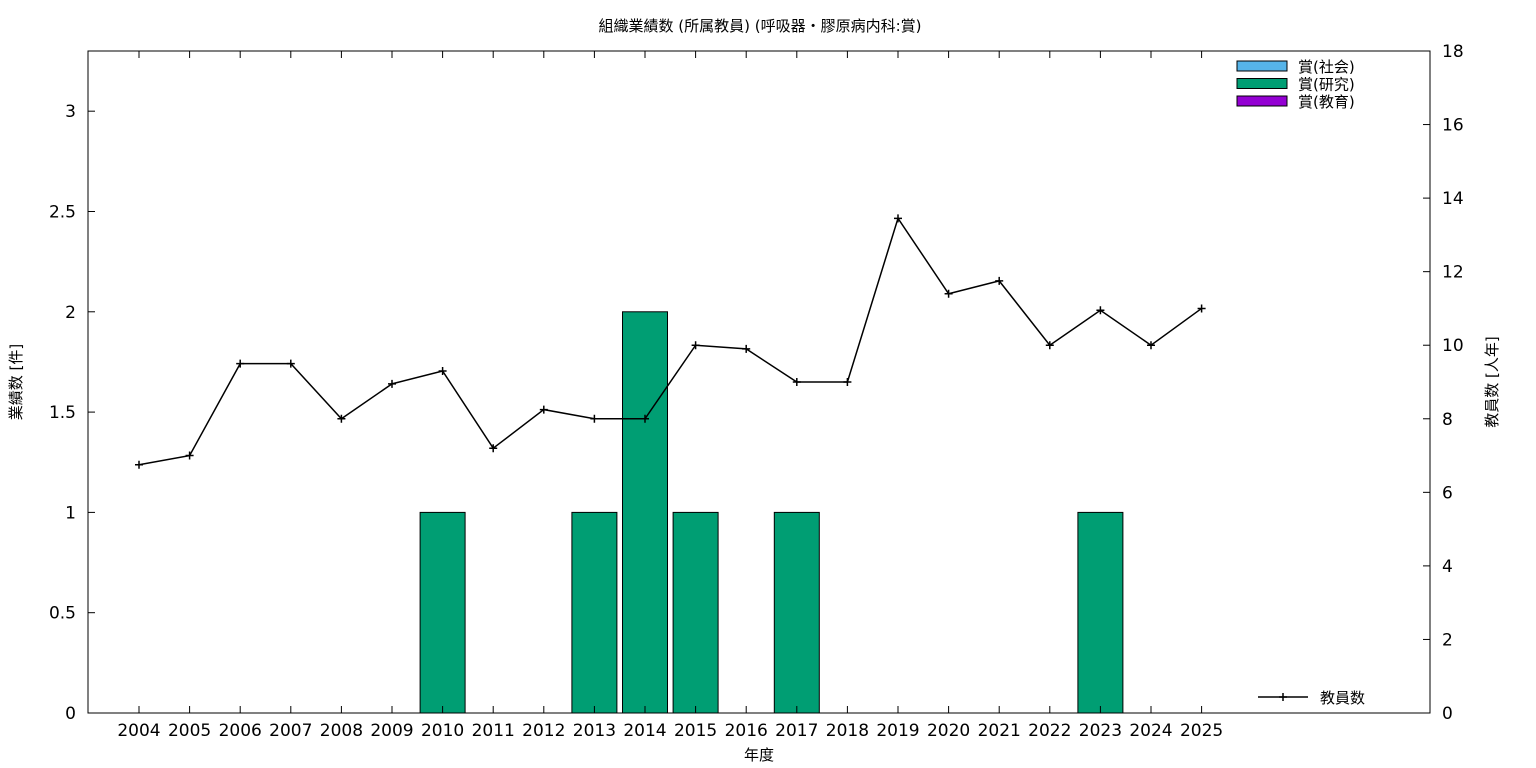 Image resolution: width=1536 pixels, height=768 pixels. Describe the element at coordinates (70, 714) in the screenshot. I see `y-tick-label: 0` at that location.